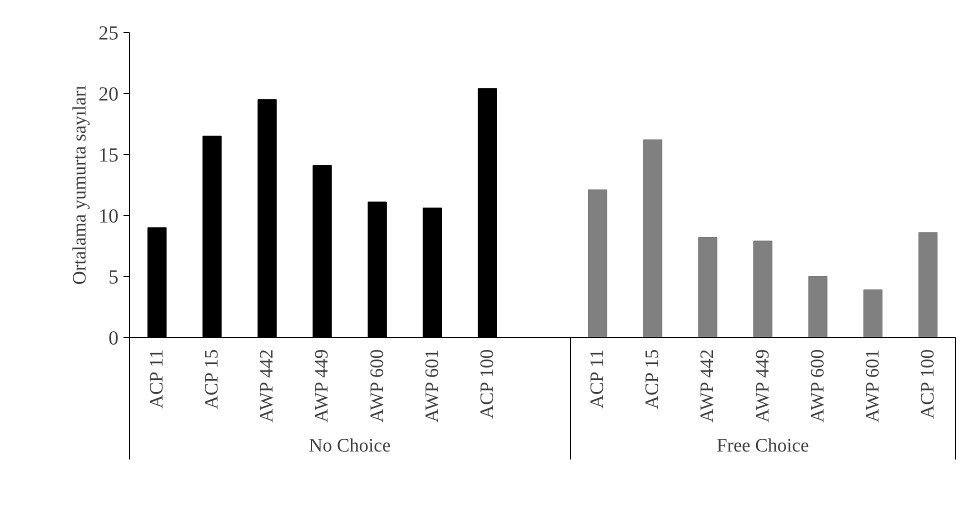  What do you see at coordinates (113, 277) in the screenshot?
I see `y-tick-label: 5` at bounding box center [113, 277].